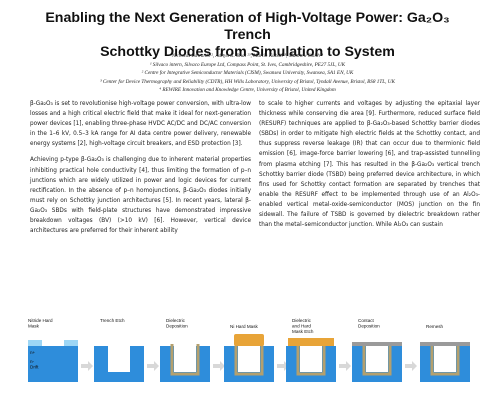  Describe the element at coordinates (34, 364) in the screenshot. I see `layer-label-drift: n-Drift` at that location.